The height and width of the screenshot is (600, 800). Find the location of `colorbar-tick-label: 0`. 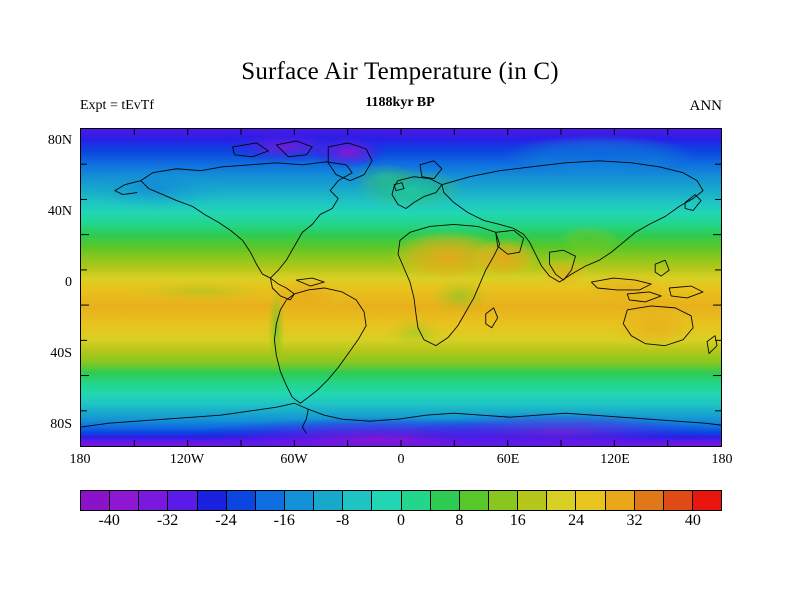

colorbar-tick-label: 0 is located at coordinates (401, 520).